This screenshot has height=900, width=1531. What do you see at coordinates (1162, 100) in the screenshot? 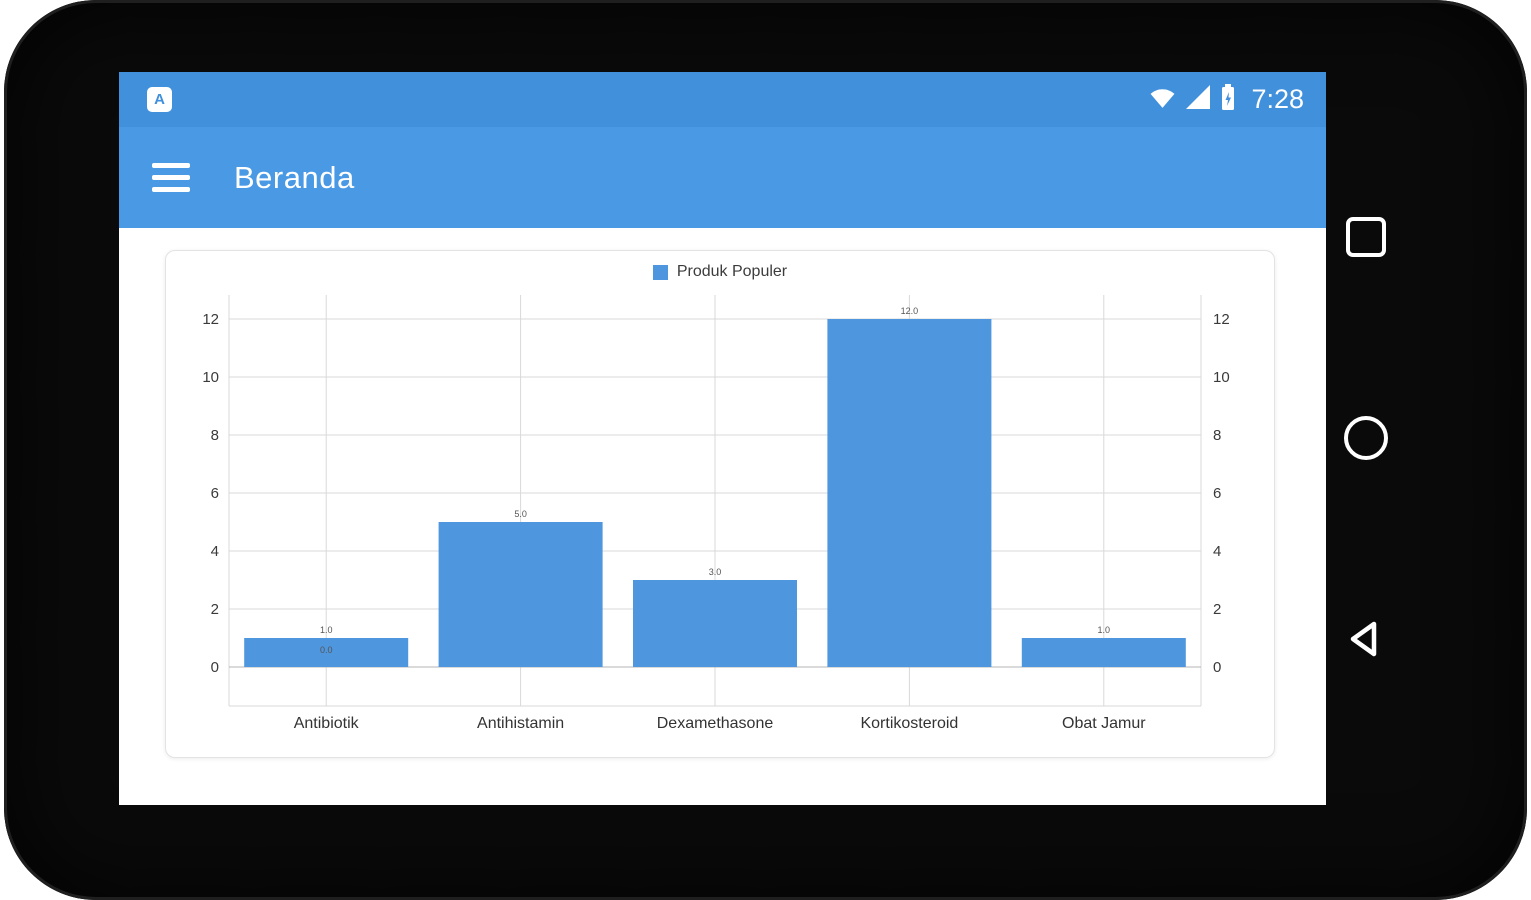
I see `wifi-icon` at bounding box center [1162, 100].